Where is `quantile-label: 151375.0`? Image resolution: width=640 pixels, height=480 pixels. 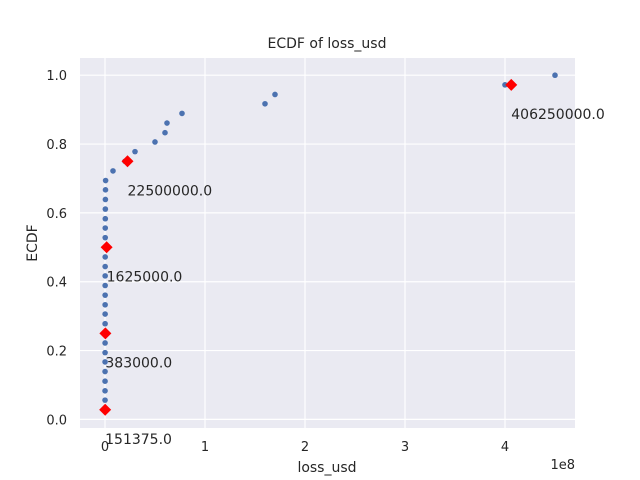
quantile-label: 151375.0 is located at coordinates (138, 440).